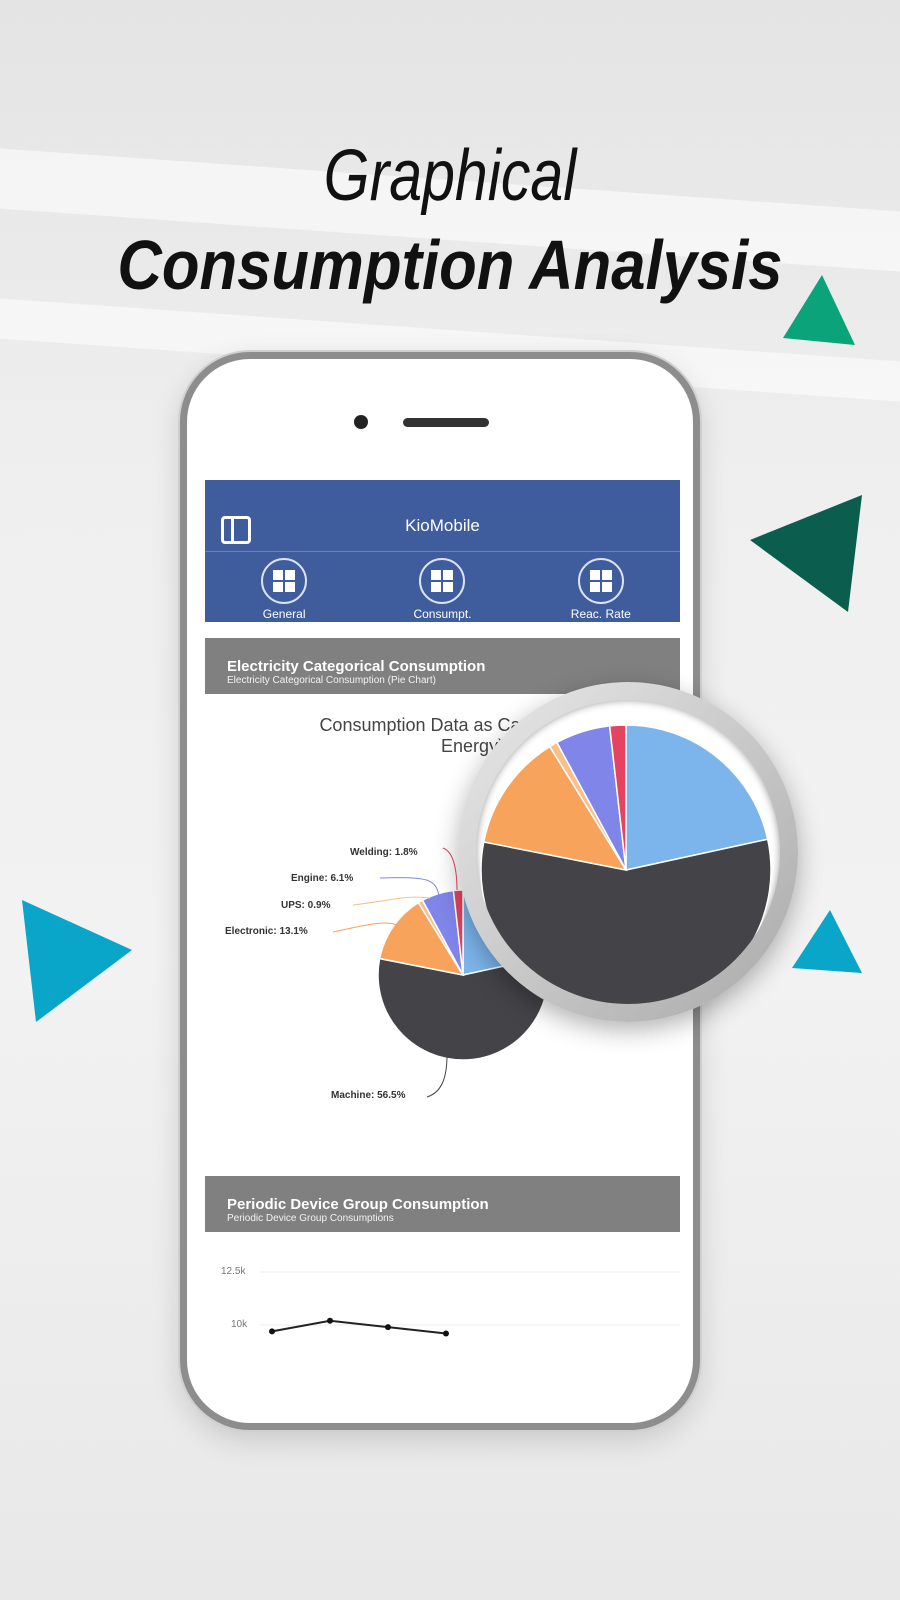  What do you see at coordinates (697, 797) in the screenshot?
I see `pie-slice-other` at bounding box center [697, 797].